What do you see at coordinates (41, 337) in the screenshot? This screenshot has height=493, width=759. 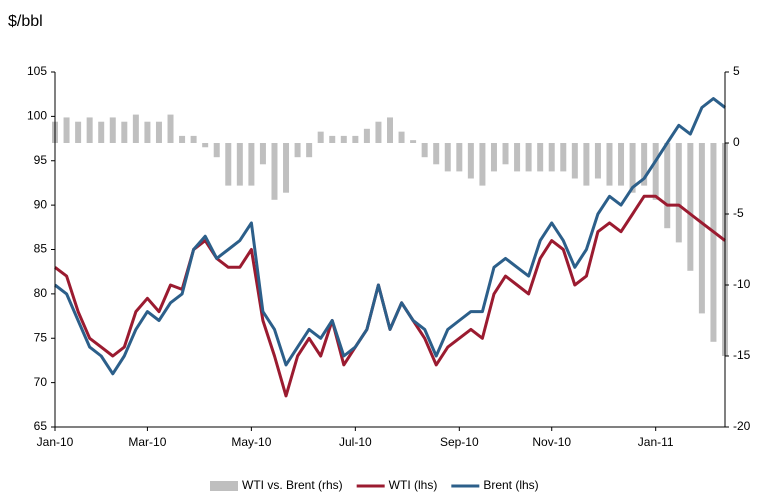 I see `y-tick-label: 75` at bounding box center [41, 337].